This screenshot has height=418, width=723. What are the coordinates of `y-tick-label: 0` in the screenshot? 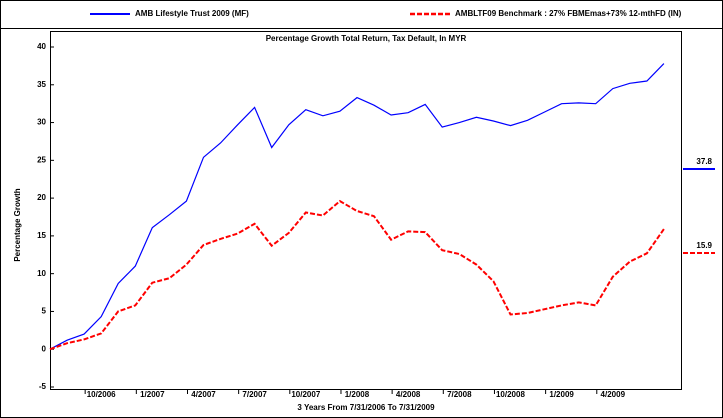 It's located at (44, 348).